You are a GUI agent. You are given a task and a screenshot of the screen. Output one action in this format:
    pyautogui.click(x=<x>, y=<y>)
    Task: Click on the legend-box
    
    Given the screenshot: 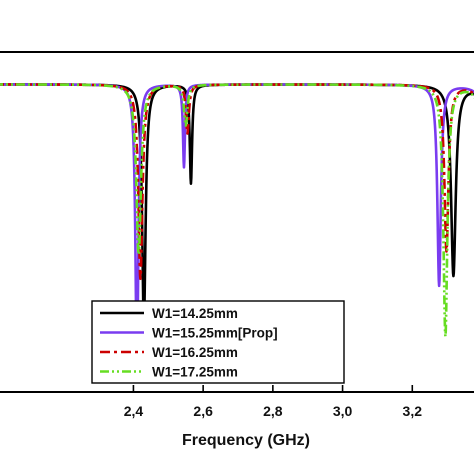 What is the action you would take?
    pyautogui.click(x=218, y=342)
    